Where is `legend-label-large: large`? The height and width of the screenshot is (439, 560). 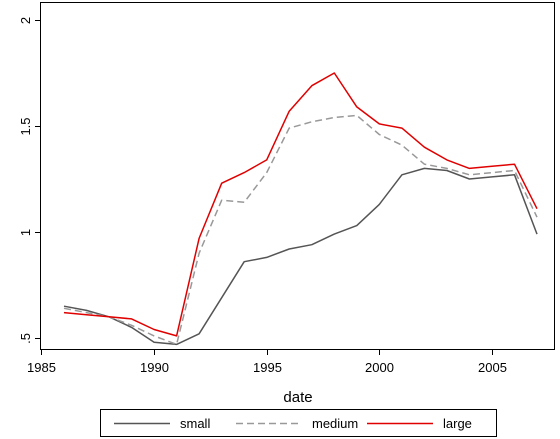
legend-label-large: large is located at coordinates (457, 423).